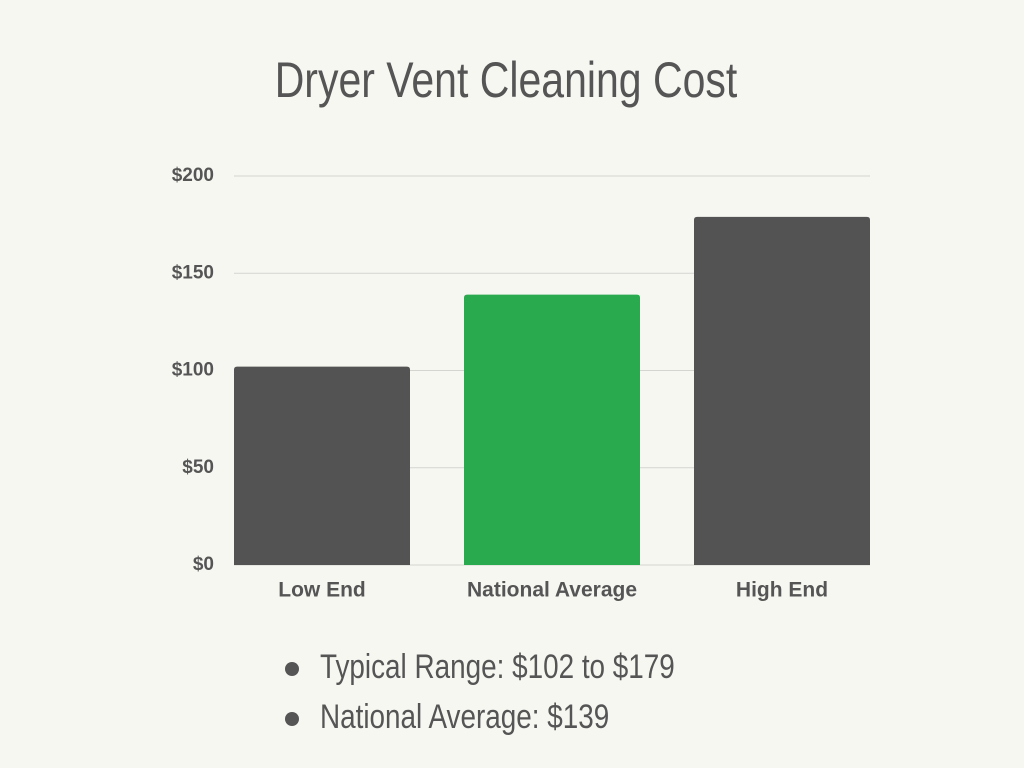 The height and width of the screenshot is (768, 1024). Describe the element at coordinates (193, 272) in the screenshot. I see `y-tick-label: $150` at that location.